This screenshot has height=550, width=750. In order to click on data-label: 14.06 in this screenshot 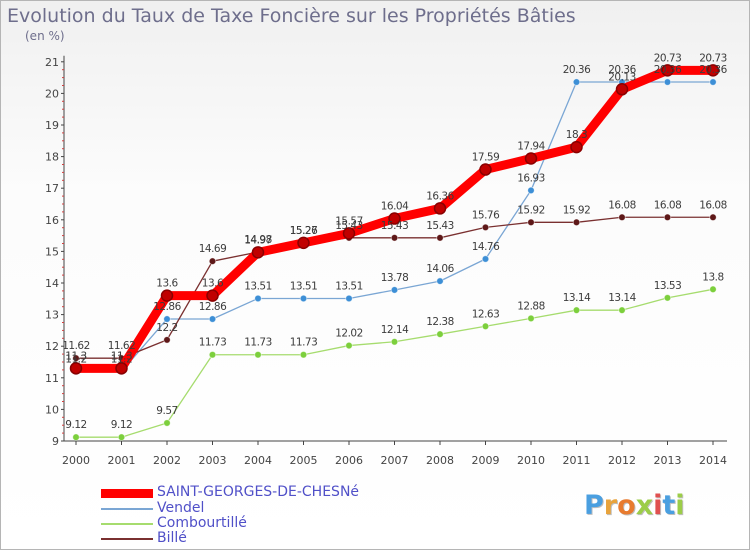, I will do `click(440, 269)`.